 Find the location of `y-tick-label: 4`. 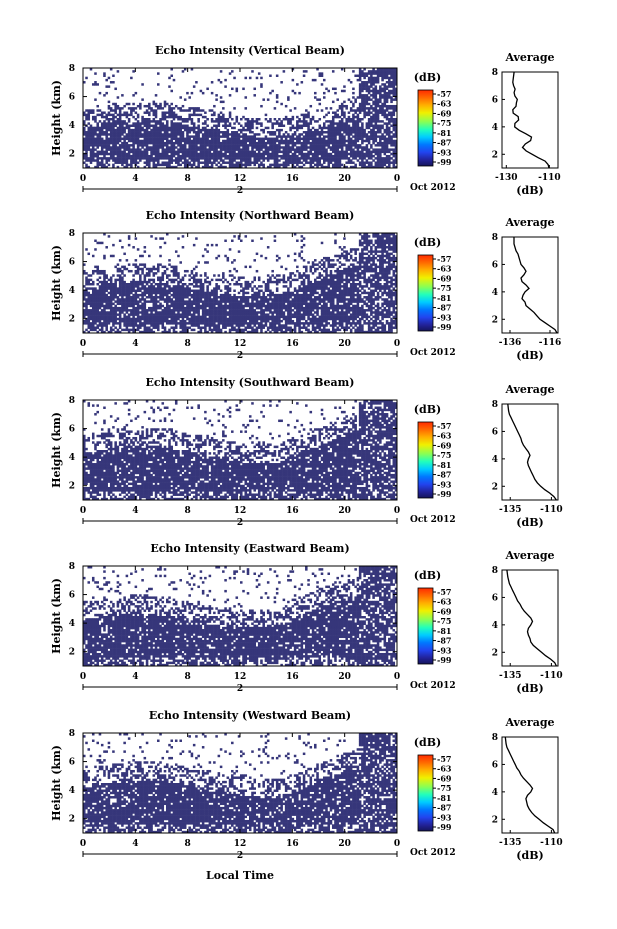

y-tick-label: 4 is located at coordinates (72, 126).